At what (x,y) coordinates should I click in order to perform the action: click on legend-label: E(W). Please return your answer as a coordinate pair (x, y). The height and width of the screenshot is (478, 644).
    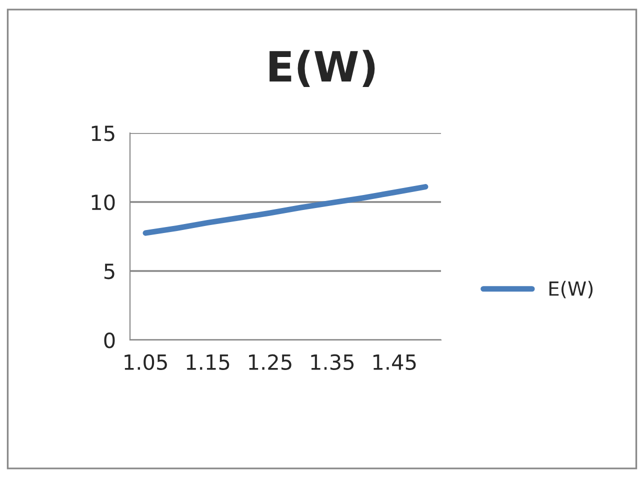
    Looking at the image, I should click on (571, 289).